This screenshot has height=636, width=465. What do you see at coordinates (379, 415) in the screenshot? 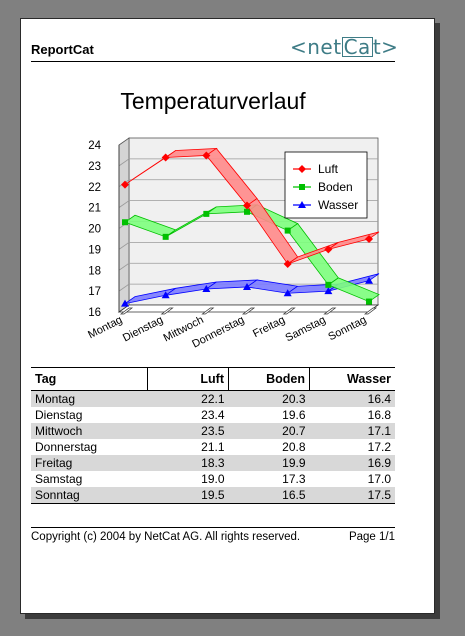
I see `table-cell-value: 16.8` at bounding box center [379, 415].